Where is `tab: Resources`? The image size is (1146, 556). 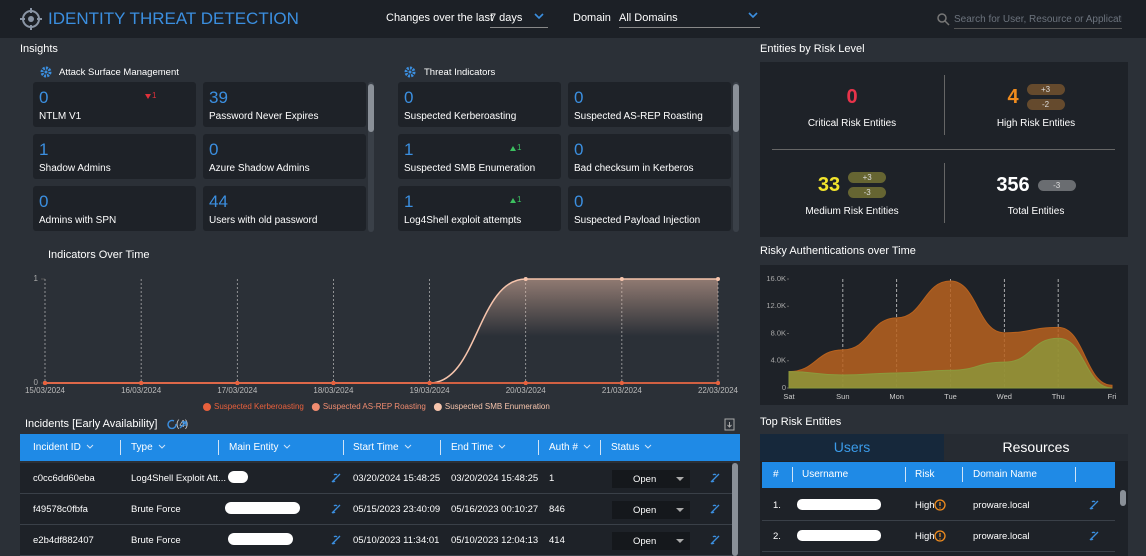 tab: Resources is located at coordinates (1036, 447).